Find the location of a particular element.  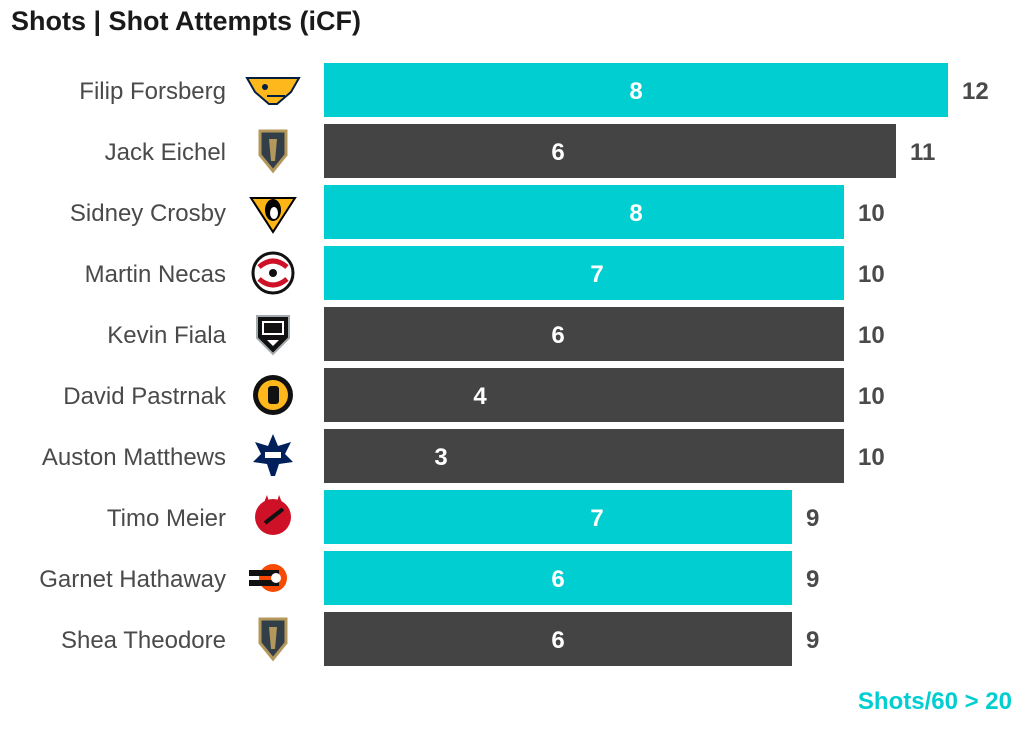

bar-martin-necas is located at coordinates (584, 273).